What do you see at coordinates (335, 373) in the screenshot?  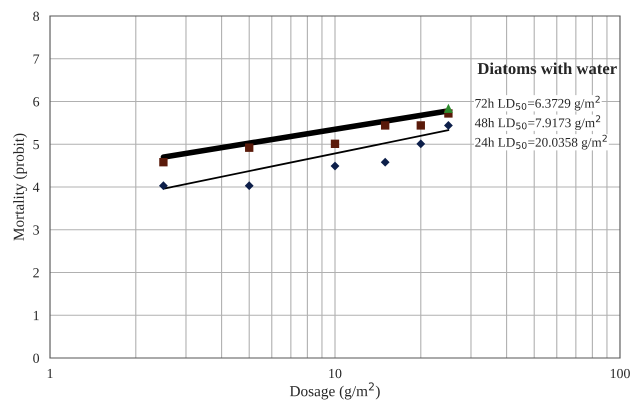 I see `x-tick-label: 10` at bounding box center [335, 373].